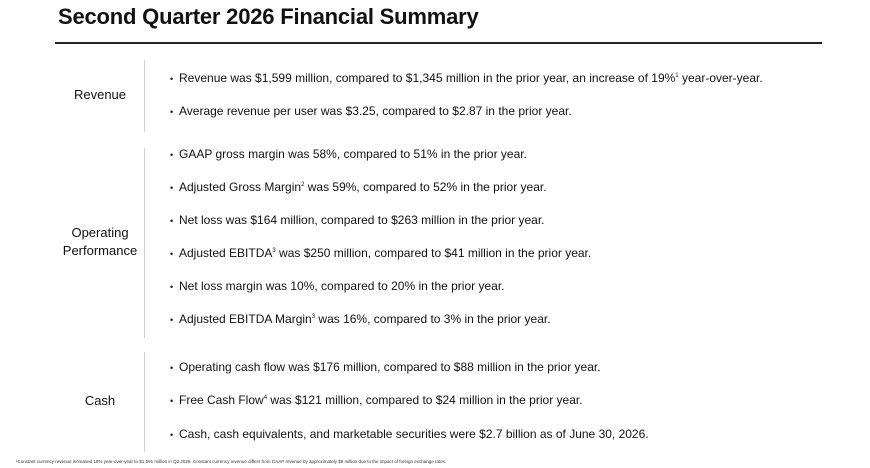  What do you see at coordinates (144, 96) in the screenshot?
I see `section-divider-revenue` at bounding box center [144, 96].